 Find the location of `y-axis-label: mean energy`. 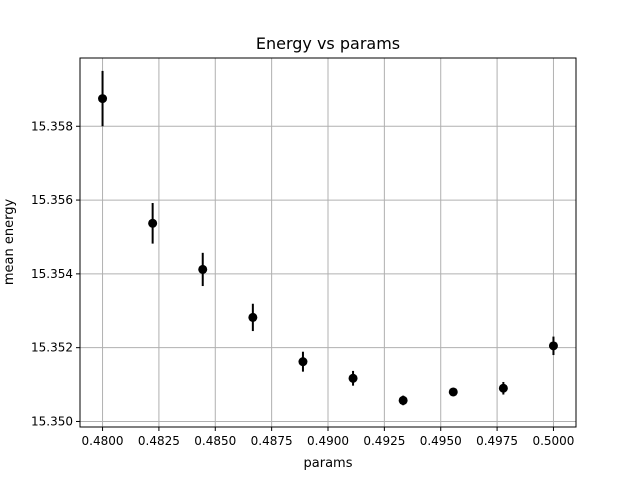

y-axis-label: mean energy is located at coordinates (9, 242).